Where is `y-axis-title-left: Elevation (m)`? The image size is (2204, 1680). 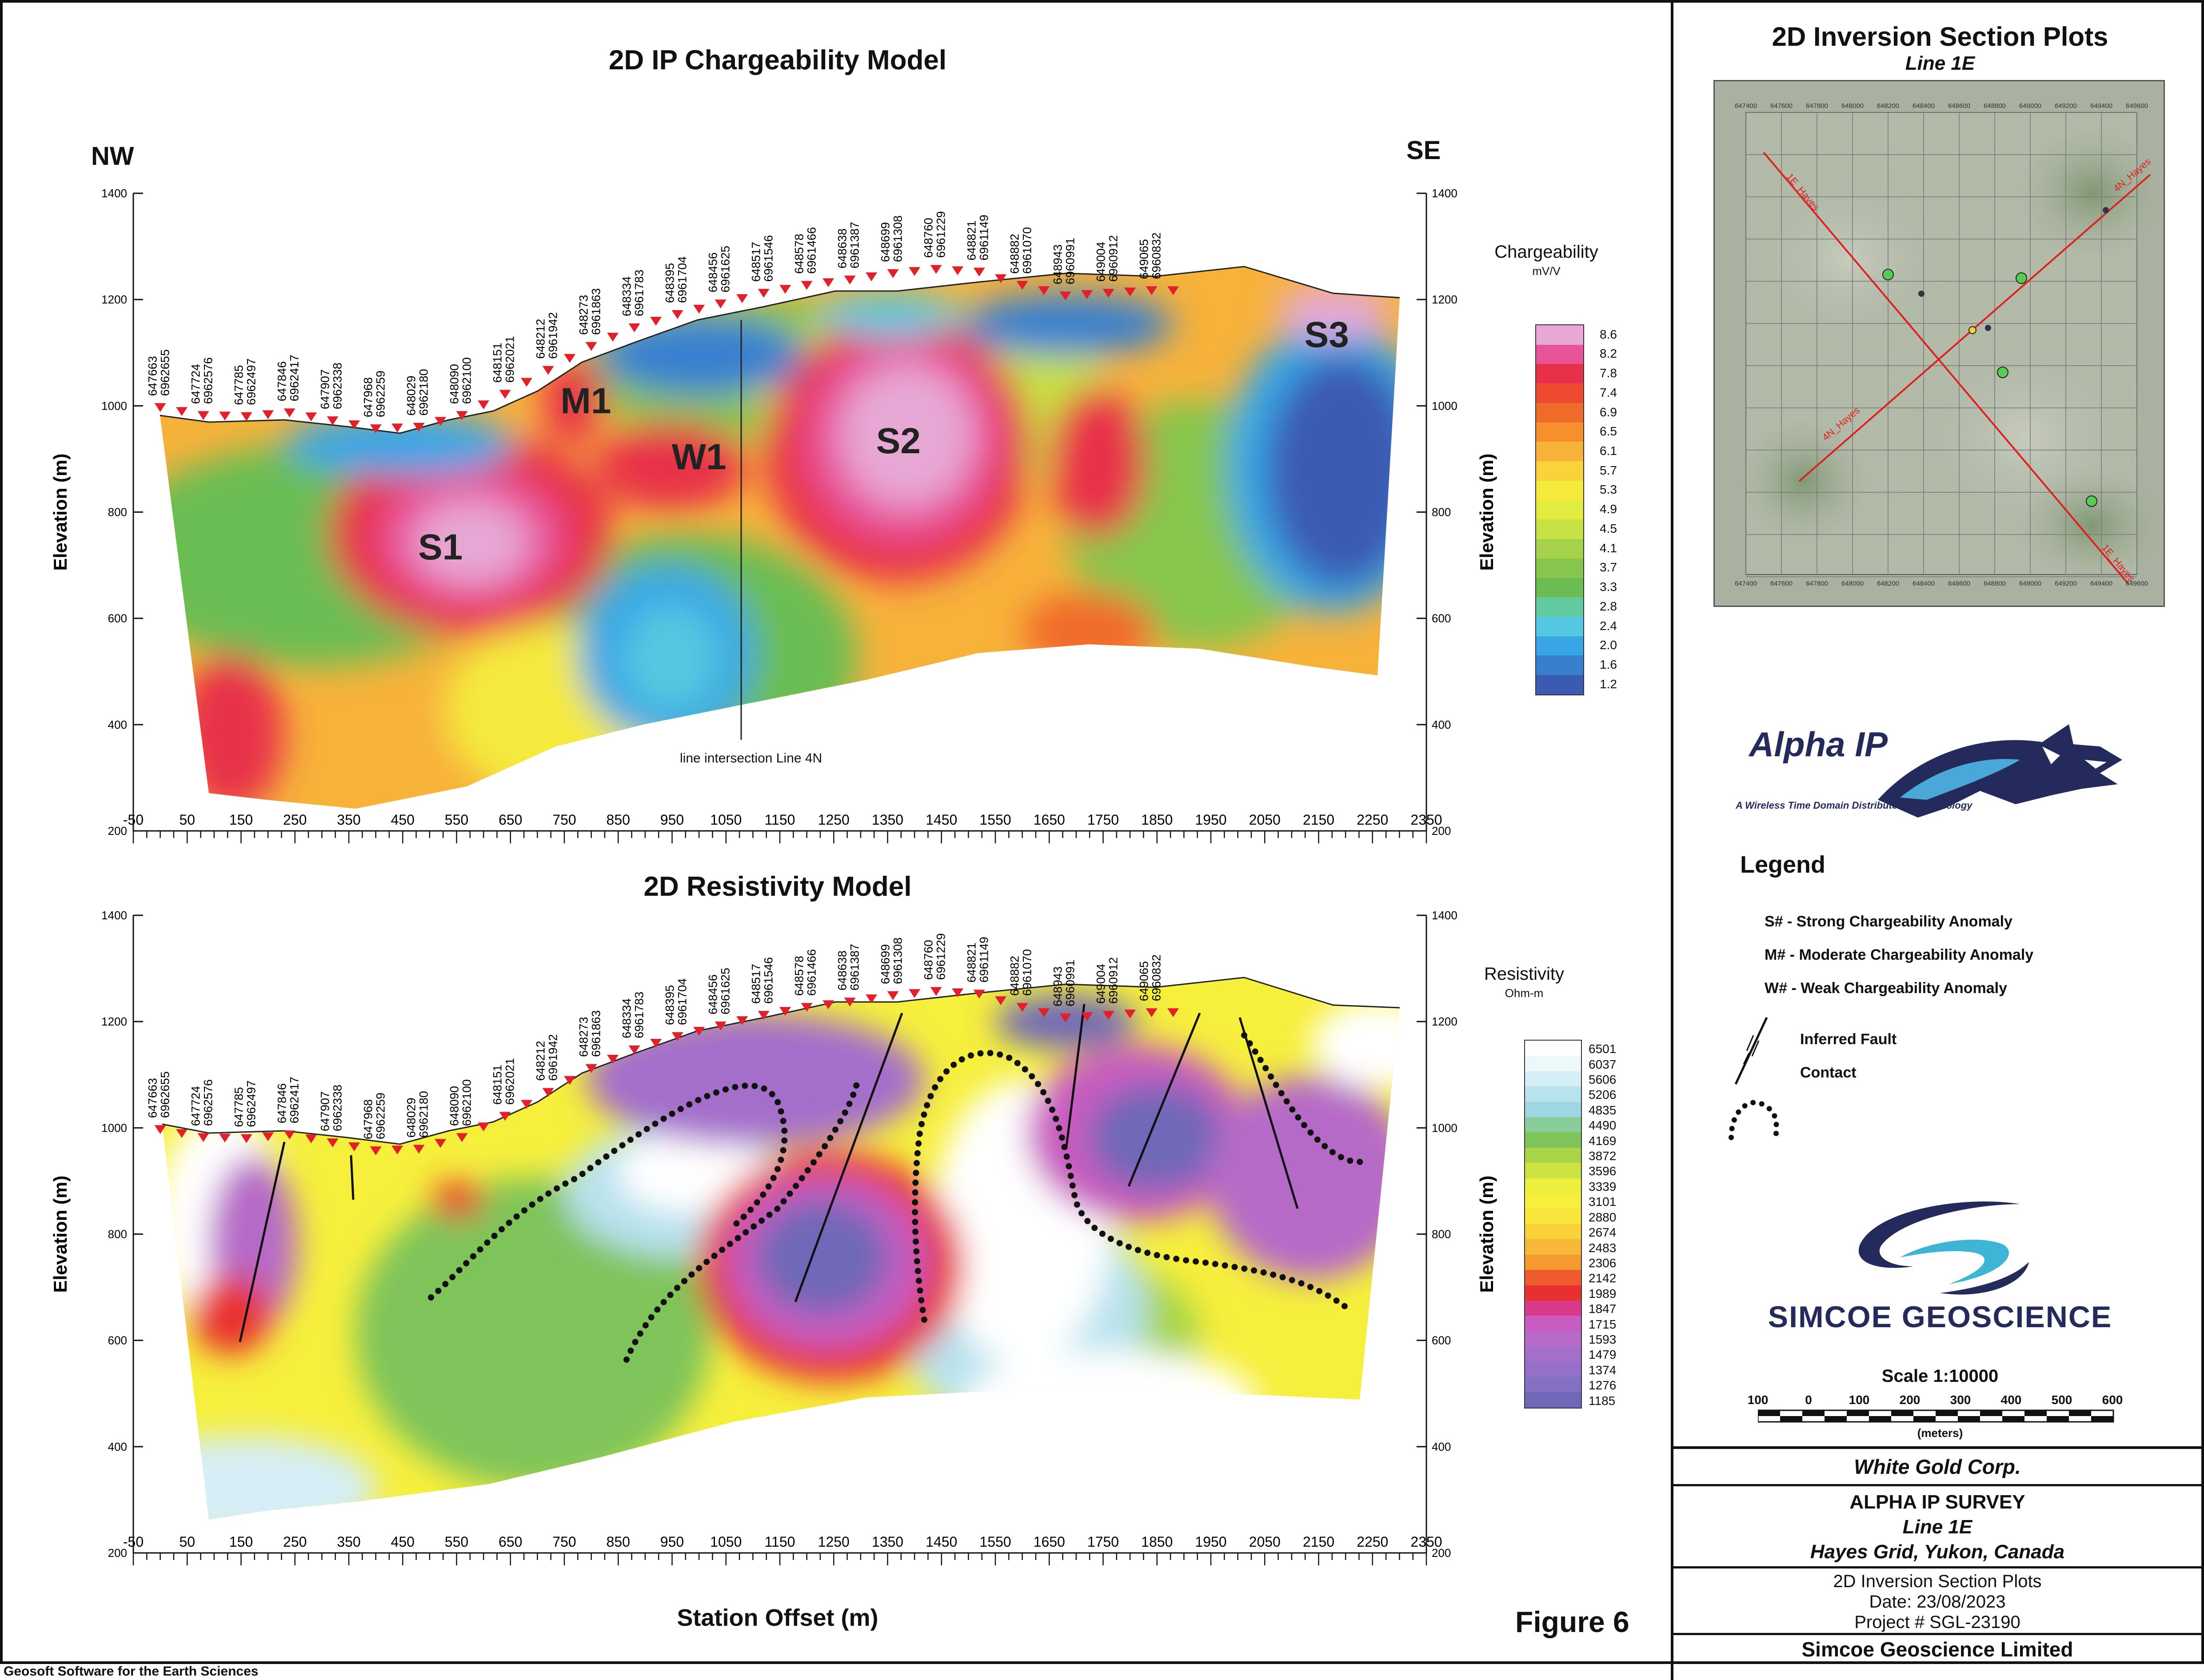 y-axis-title-left: Elevation (m) is located at coordinates (60, 1235).